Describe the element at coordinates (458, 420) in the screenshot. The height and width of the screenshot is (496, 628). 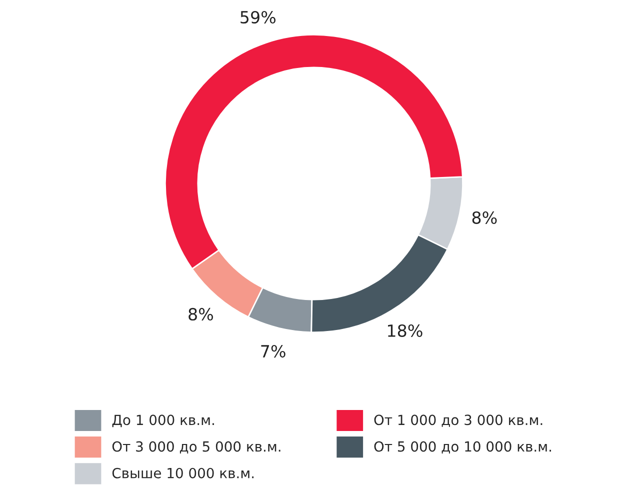
I see `legend-label: От 1 000 до 3 000 кв.м.` at that location.